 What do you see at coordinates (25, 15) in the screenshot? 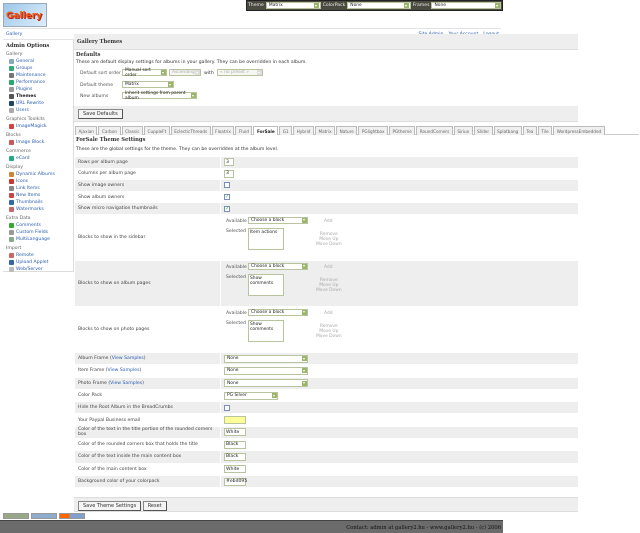
I see `gallery-logo: Gallery` at bounding box center [25, 15].